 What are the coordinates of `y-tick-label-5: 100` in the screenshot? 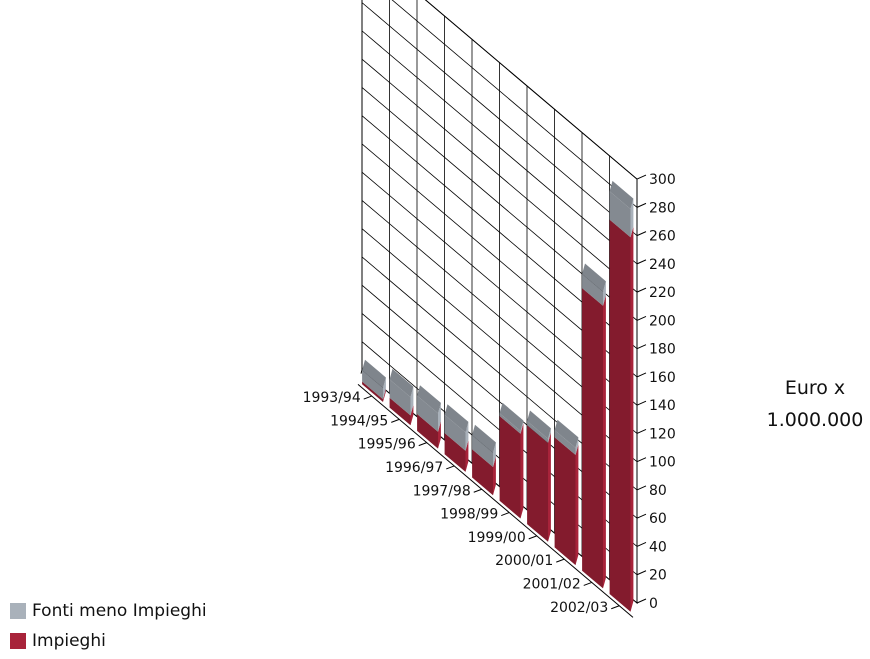 It's located at (662, 463).